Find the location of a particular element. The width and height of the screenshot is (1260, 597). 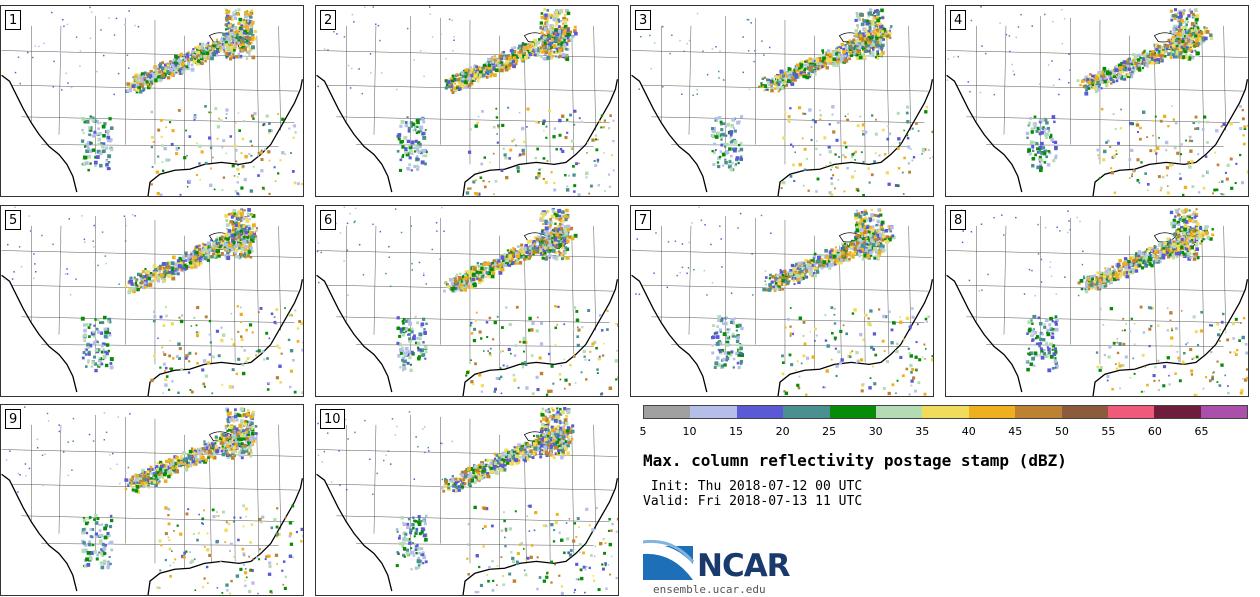

colorbar-tick-label: 15 is located at coordinates (736, 431).